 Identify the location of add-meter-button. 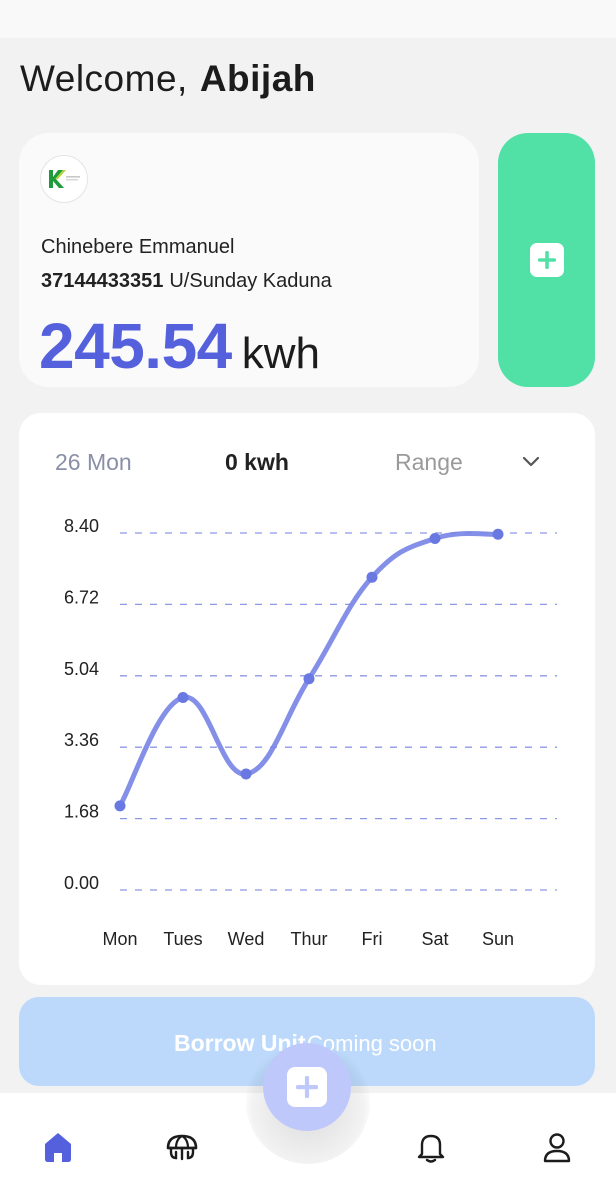
(546, 260).